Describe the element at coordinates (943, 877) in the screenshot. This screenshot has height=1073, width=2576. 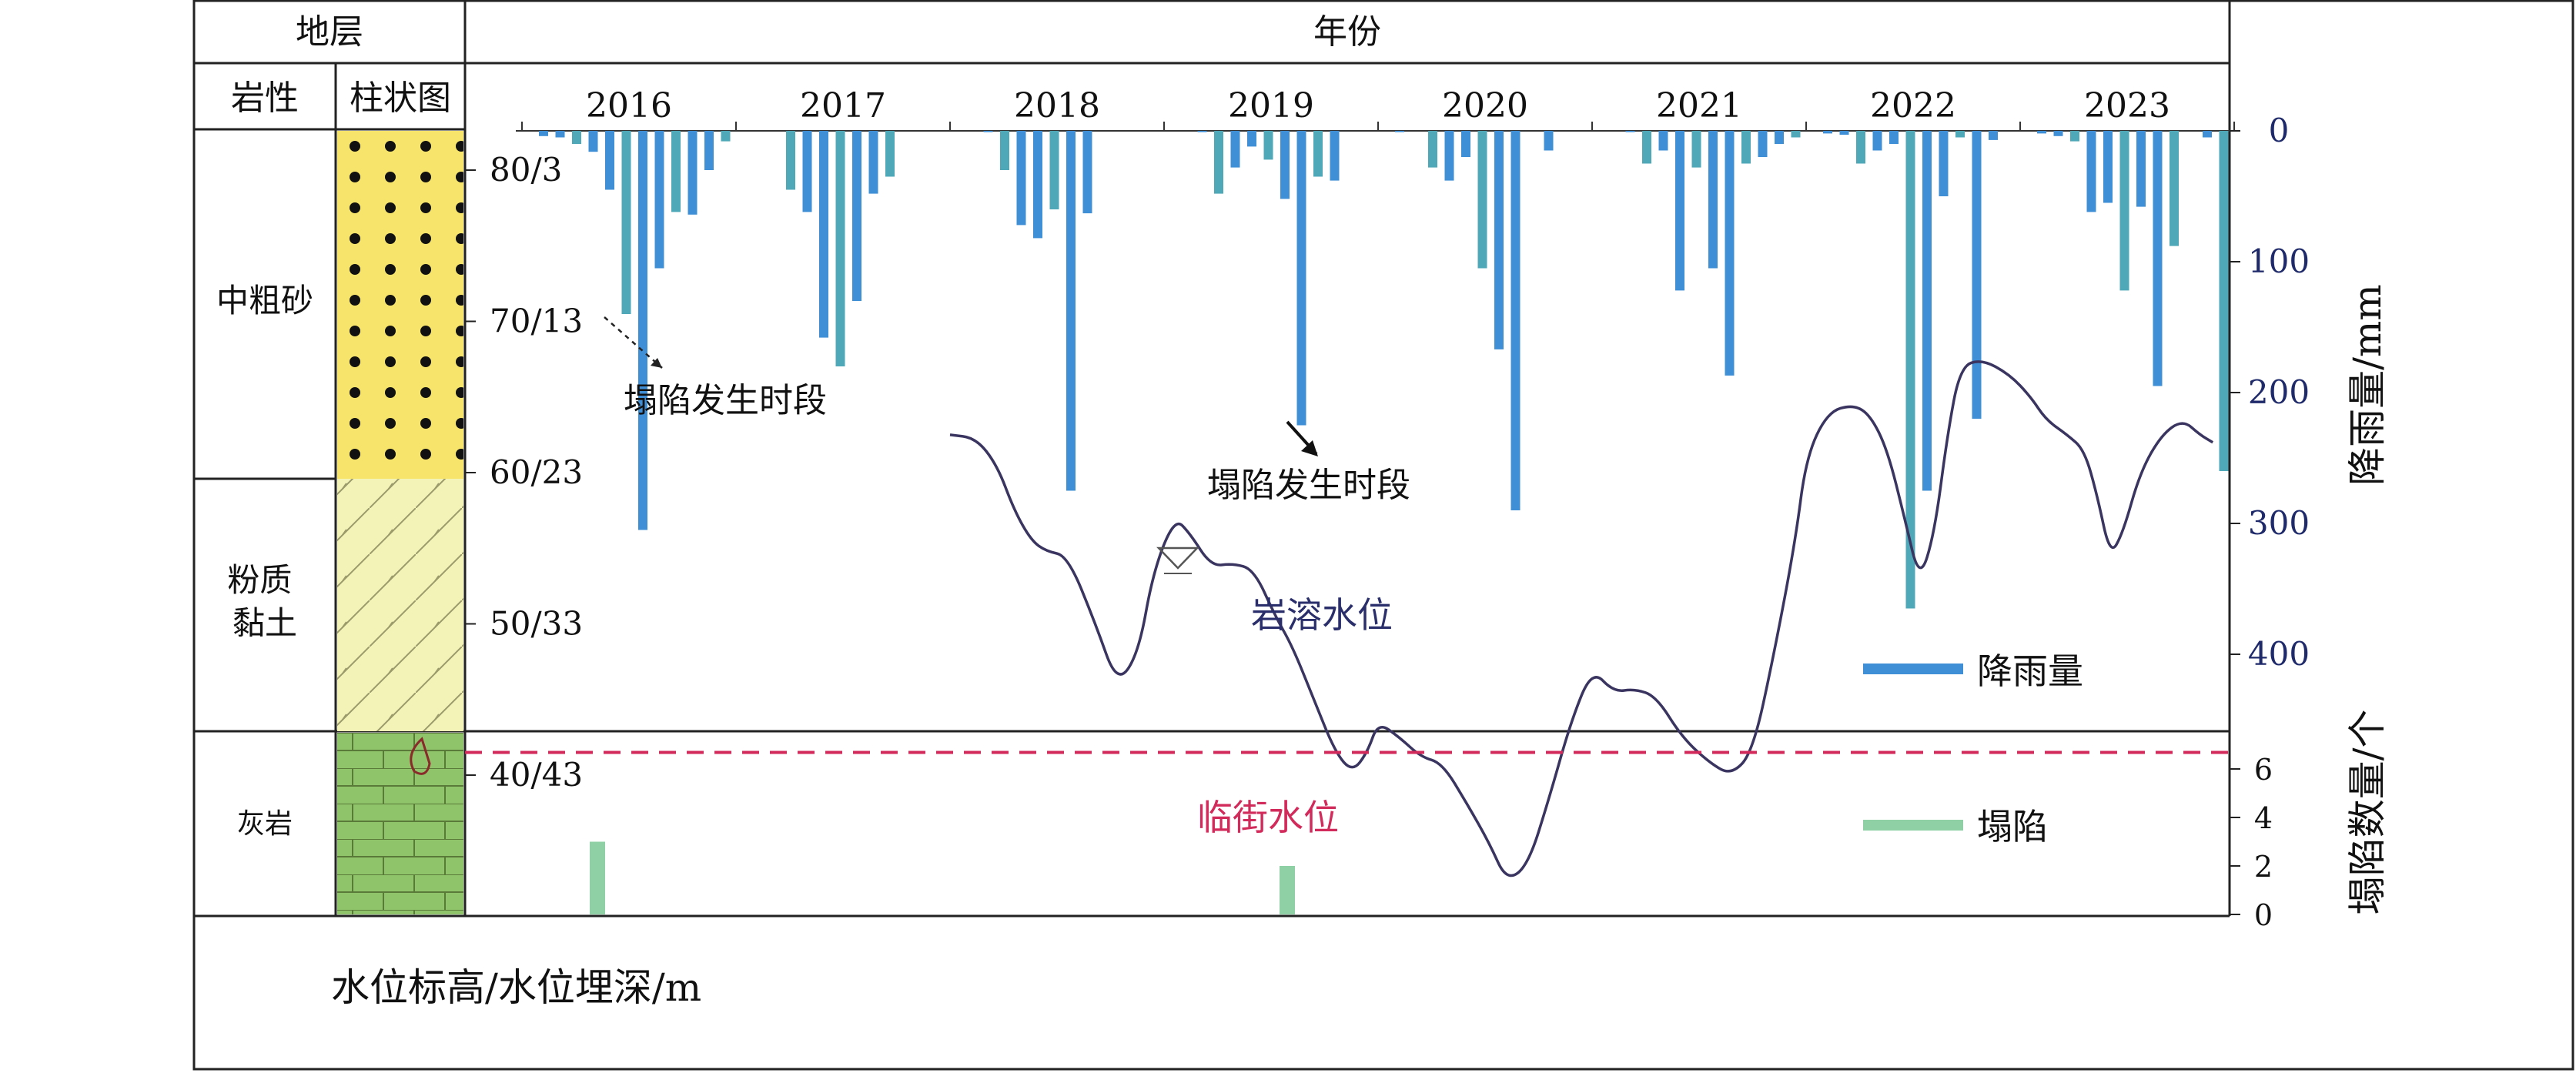
I see `collapse-bars` at that location.